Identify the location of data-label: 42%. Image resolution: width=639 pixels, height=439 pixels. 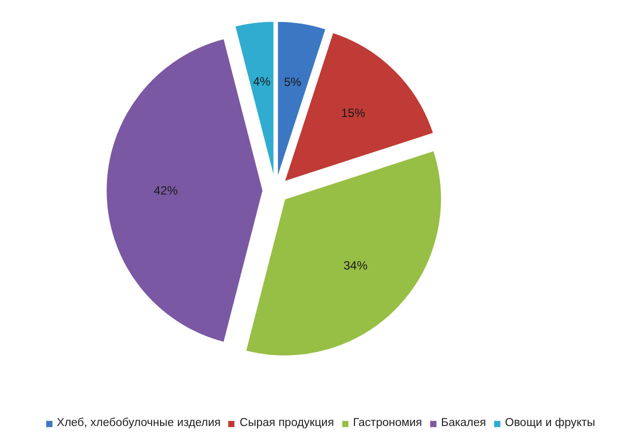
(166, 191).